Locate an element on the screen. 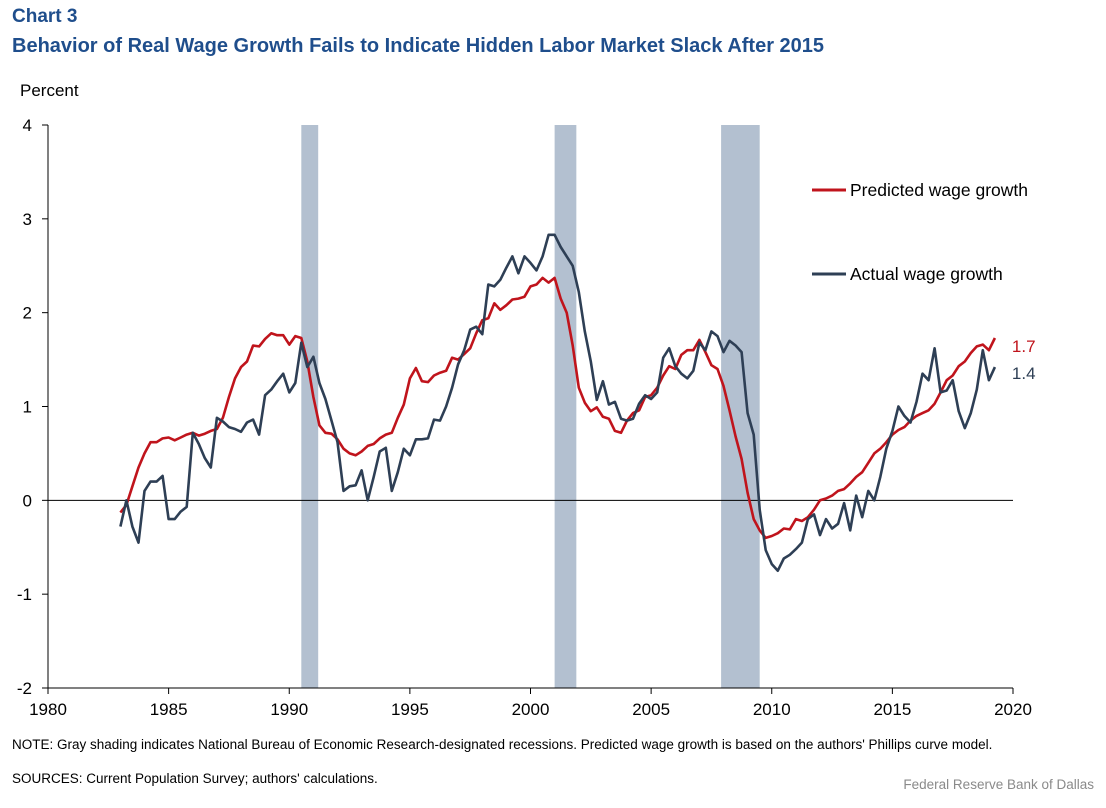  x-tick-label: 2000 is located at coordinates (531, 709).